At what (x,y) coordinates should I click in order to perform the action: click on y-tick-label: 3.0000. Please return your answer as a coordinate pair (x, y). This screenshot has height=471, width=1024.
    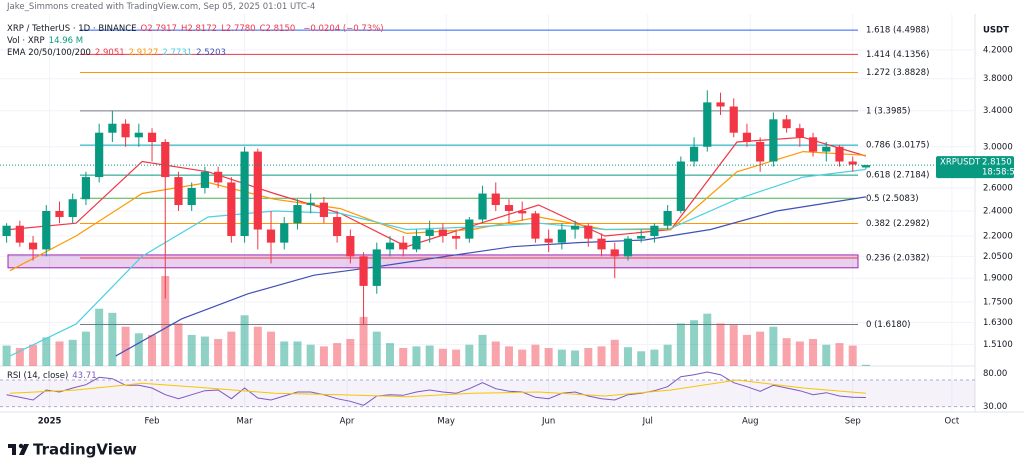
    Looking at the image, I should click on (998, 147).